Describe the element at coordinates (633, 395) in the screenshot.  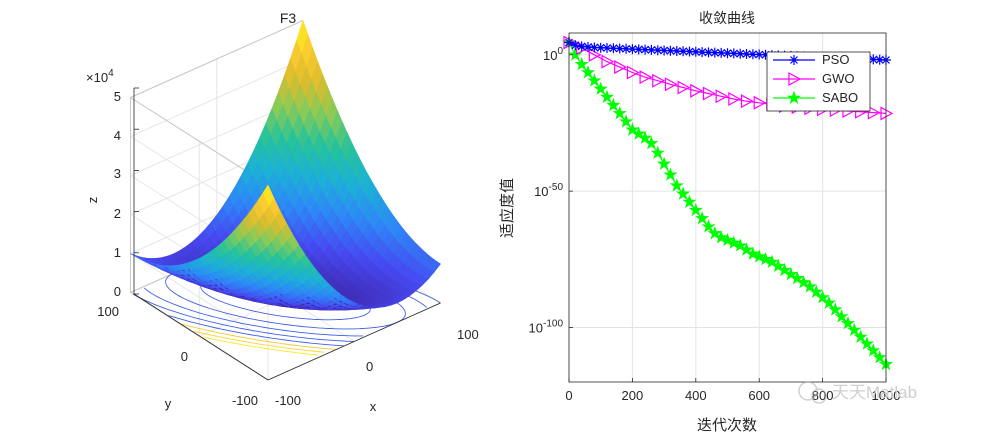
I see `x-tick-label: 200` at that location.